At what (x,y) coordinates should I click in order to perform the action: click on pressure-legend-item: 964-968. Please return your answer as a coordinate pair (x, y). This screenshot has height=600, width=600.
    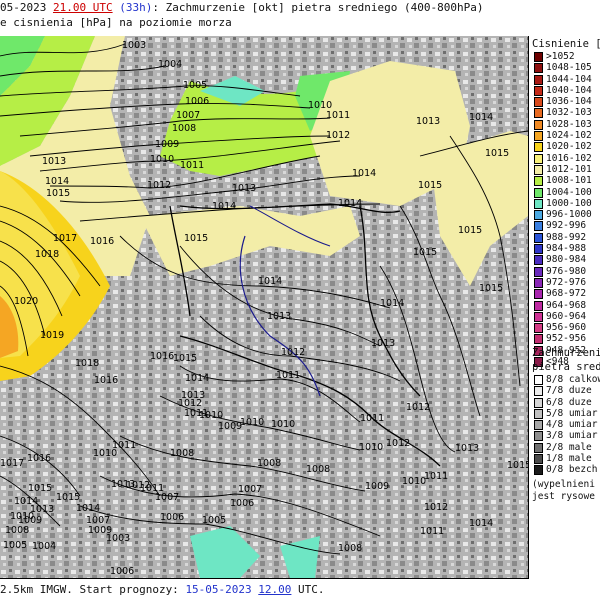
    Looking at the image, I should click on (566, 305).